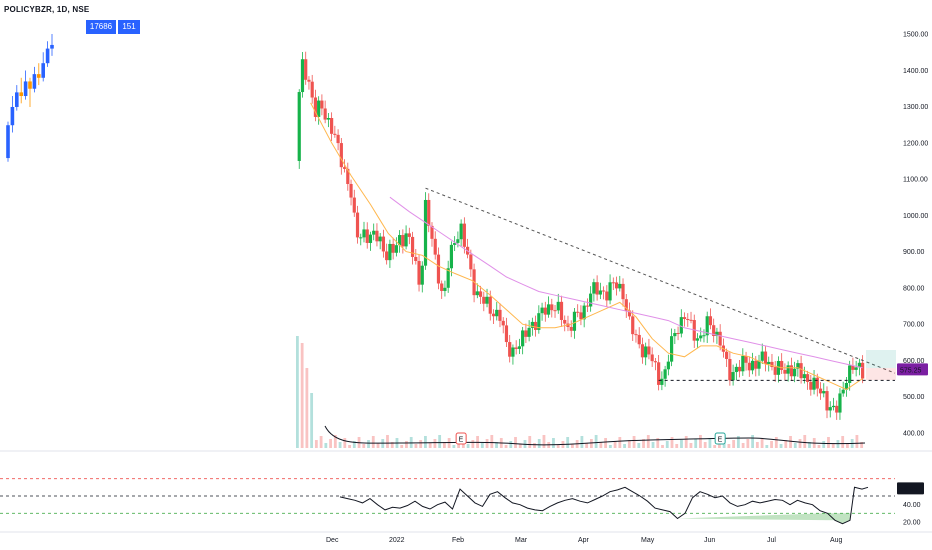 Image resolution: width=932 pixels, height=550 pixels. I want to click on y-tick-label: 1000.00, so click(915, 216).